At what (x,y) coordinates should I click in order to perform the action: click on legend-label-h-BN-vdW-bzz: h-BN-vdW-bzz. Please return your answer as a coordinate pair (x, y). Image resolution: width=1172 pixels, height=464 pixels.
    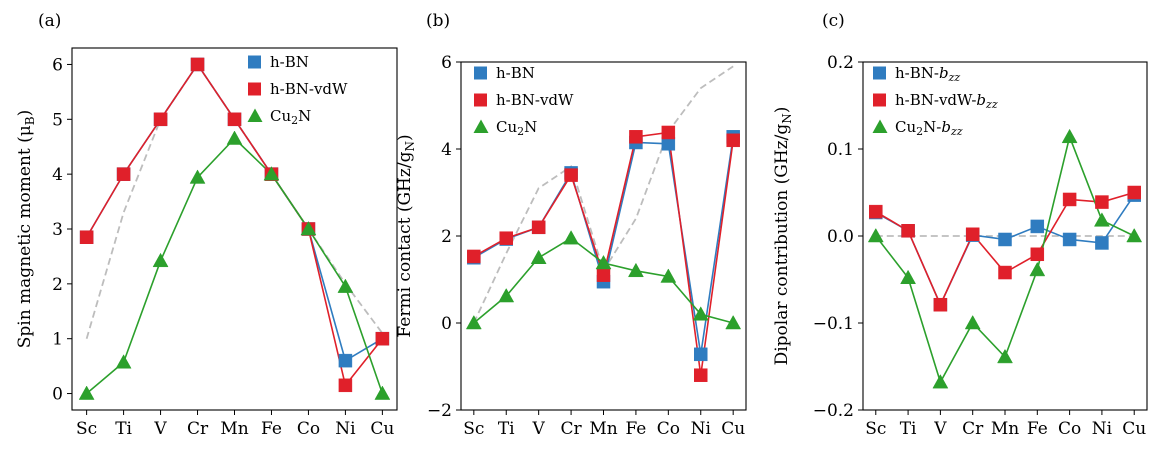
    Looking at the image, I should click on (946, 101).